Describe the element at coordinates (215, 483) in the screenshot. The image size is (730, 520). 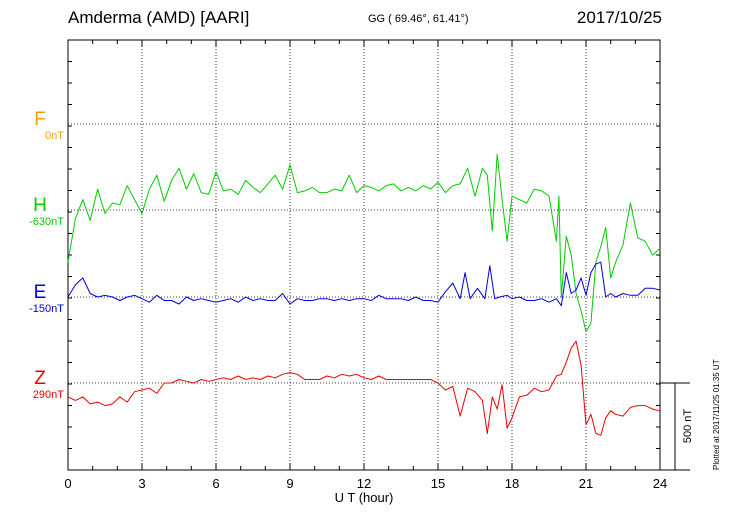
I see `x-tick-label-6: 6` at that location.